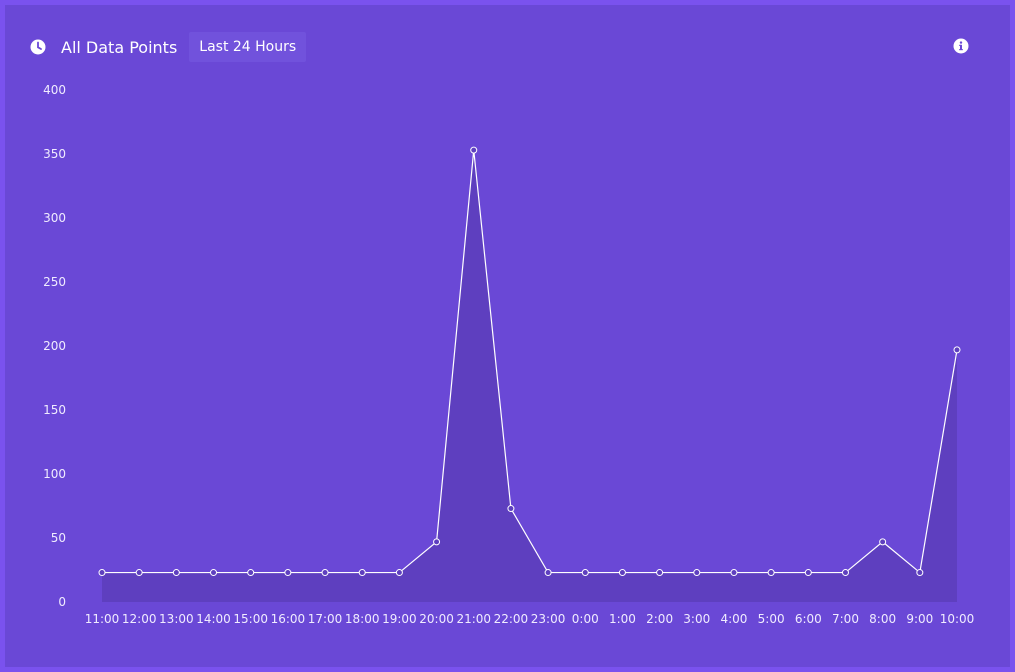  What do you see at coordinates (733, 619) in the screenshot?
I see `x-tick-label: 4:00` at bounding box center [733, 619].